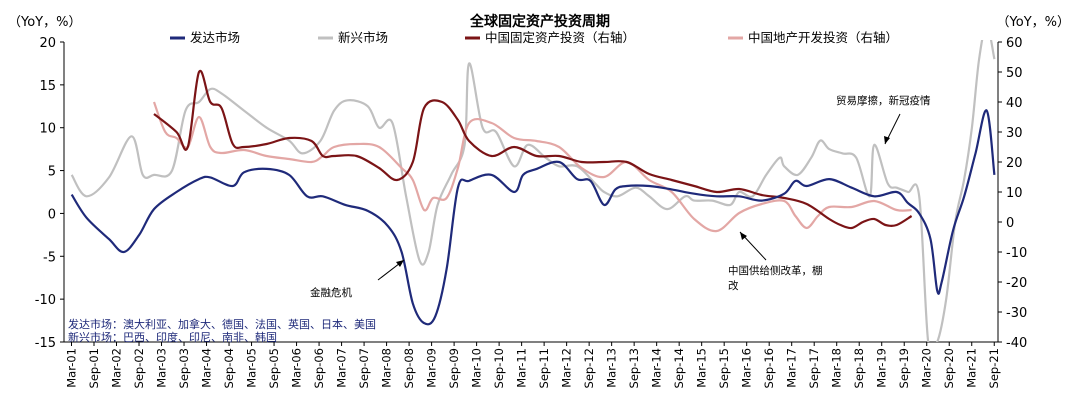 The width and height of the screenshot is (1080, 402). I want to click on x-tick-label: Mar-10, so click(477, 368).